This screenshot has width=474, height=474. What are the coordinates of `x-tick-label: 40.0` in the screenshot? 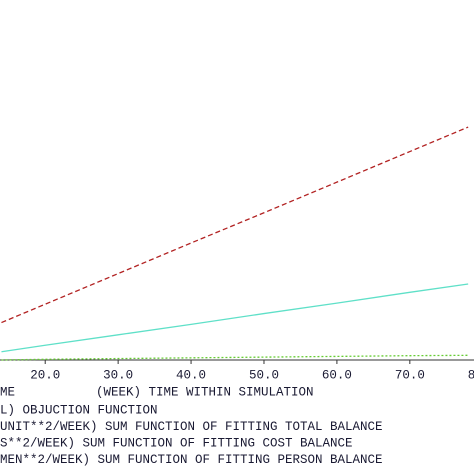 It's located at (191, 375).